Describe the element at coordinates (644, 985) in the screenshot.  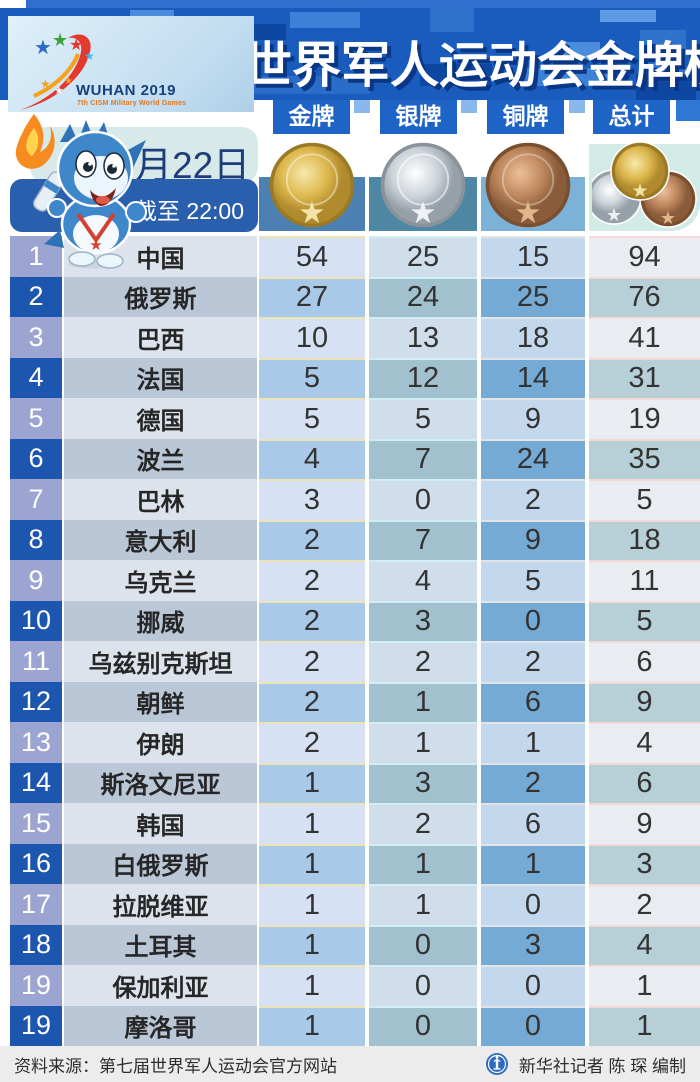
I see `total-count-cell: 1` at that location.